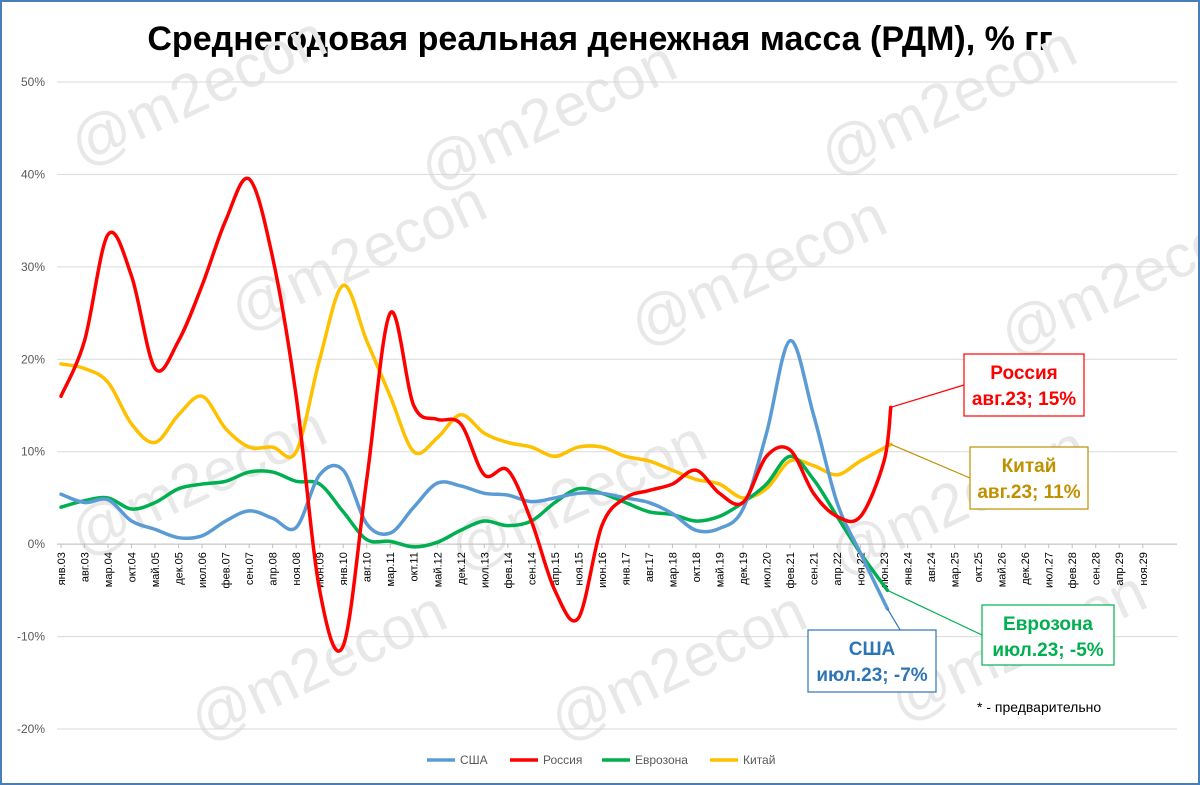 The image size is (1200, 785). Describe the element at coordinates (1024, 399) in the screenshot. I see `annotation-value-Россия: авг.23; 15%` at that location.